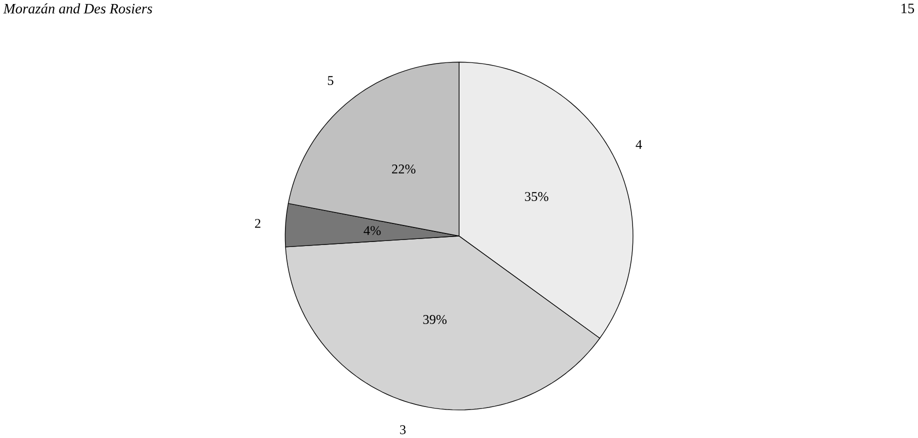 The image size is (918, 438). I want to click on data-label: 4%, so click(372, 231).